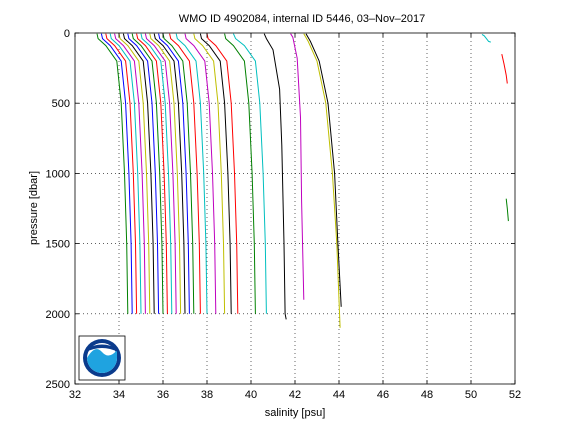 Image resolution: width=576 pixels, height=432 pixels. What do you see at coordinates (102, 348) in the screenshot?
I see `logo-arc` at bounding box center [102, 348].